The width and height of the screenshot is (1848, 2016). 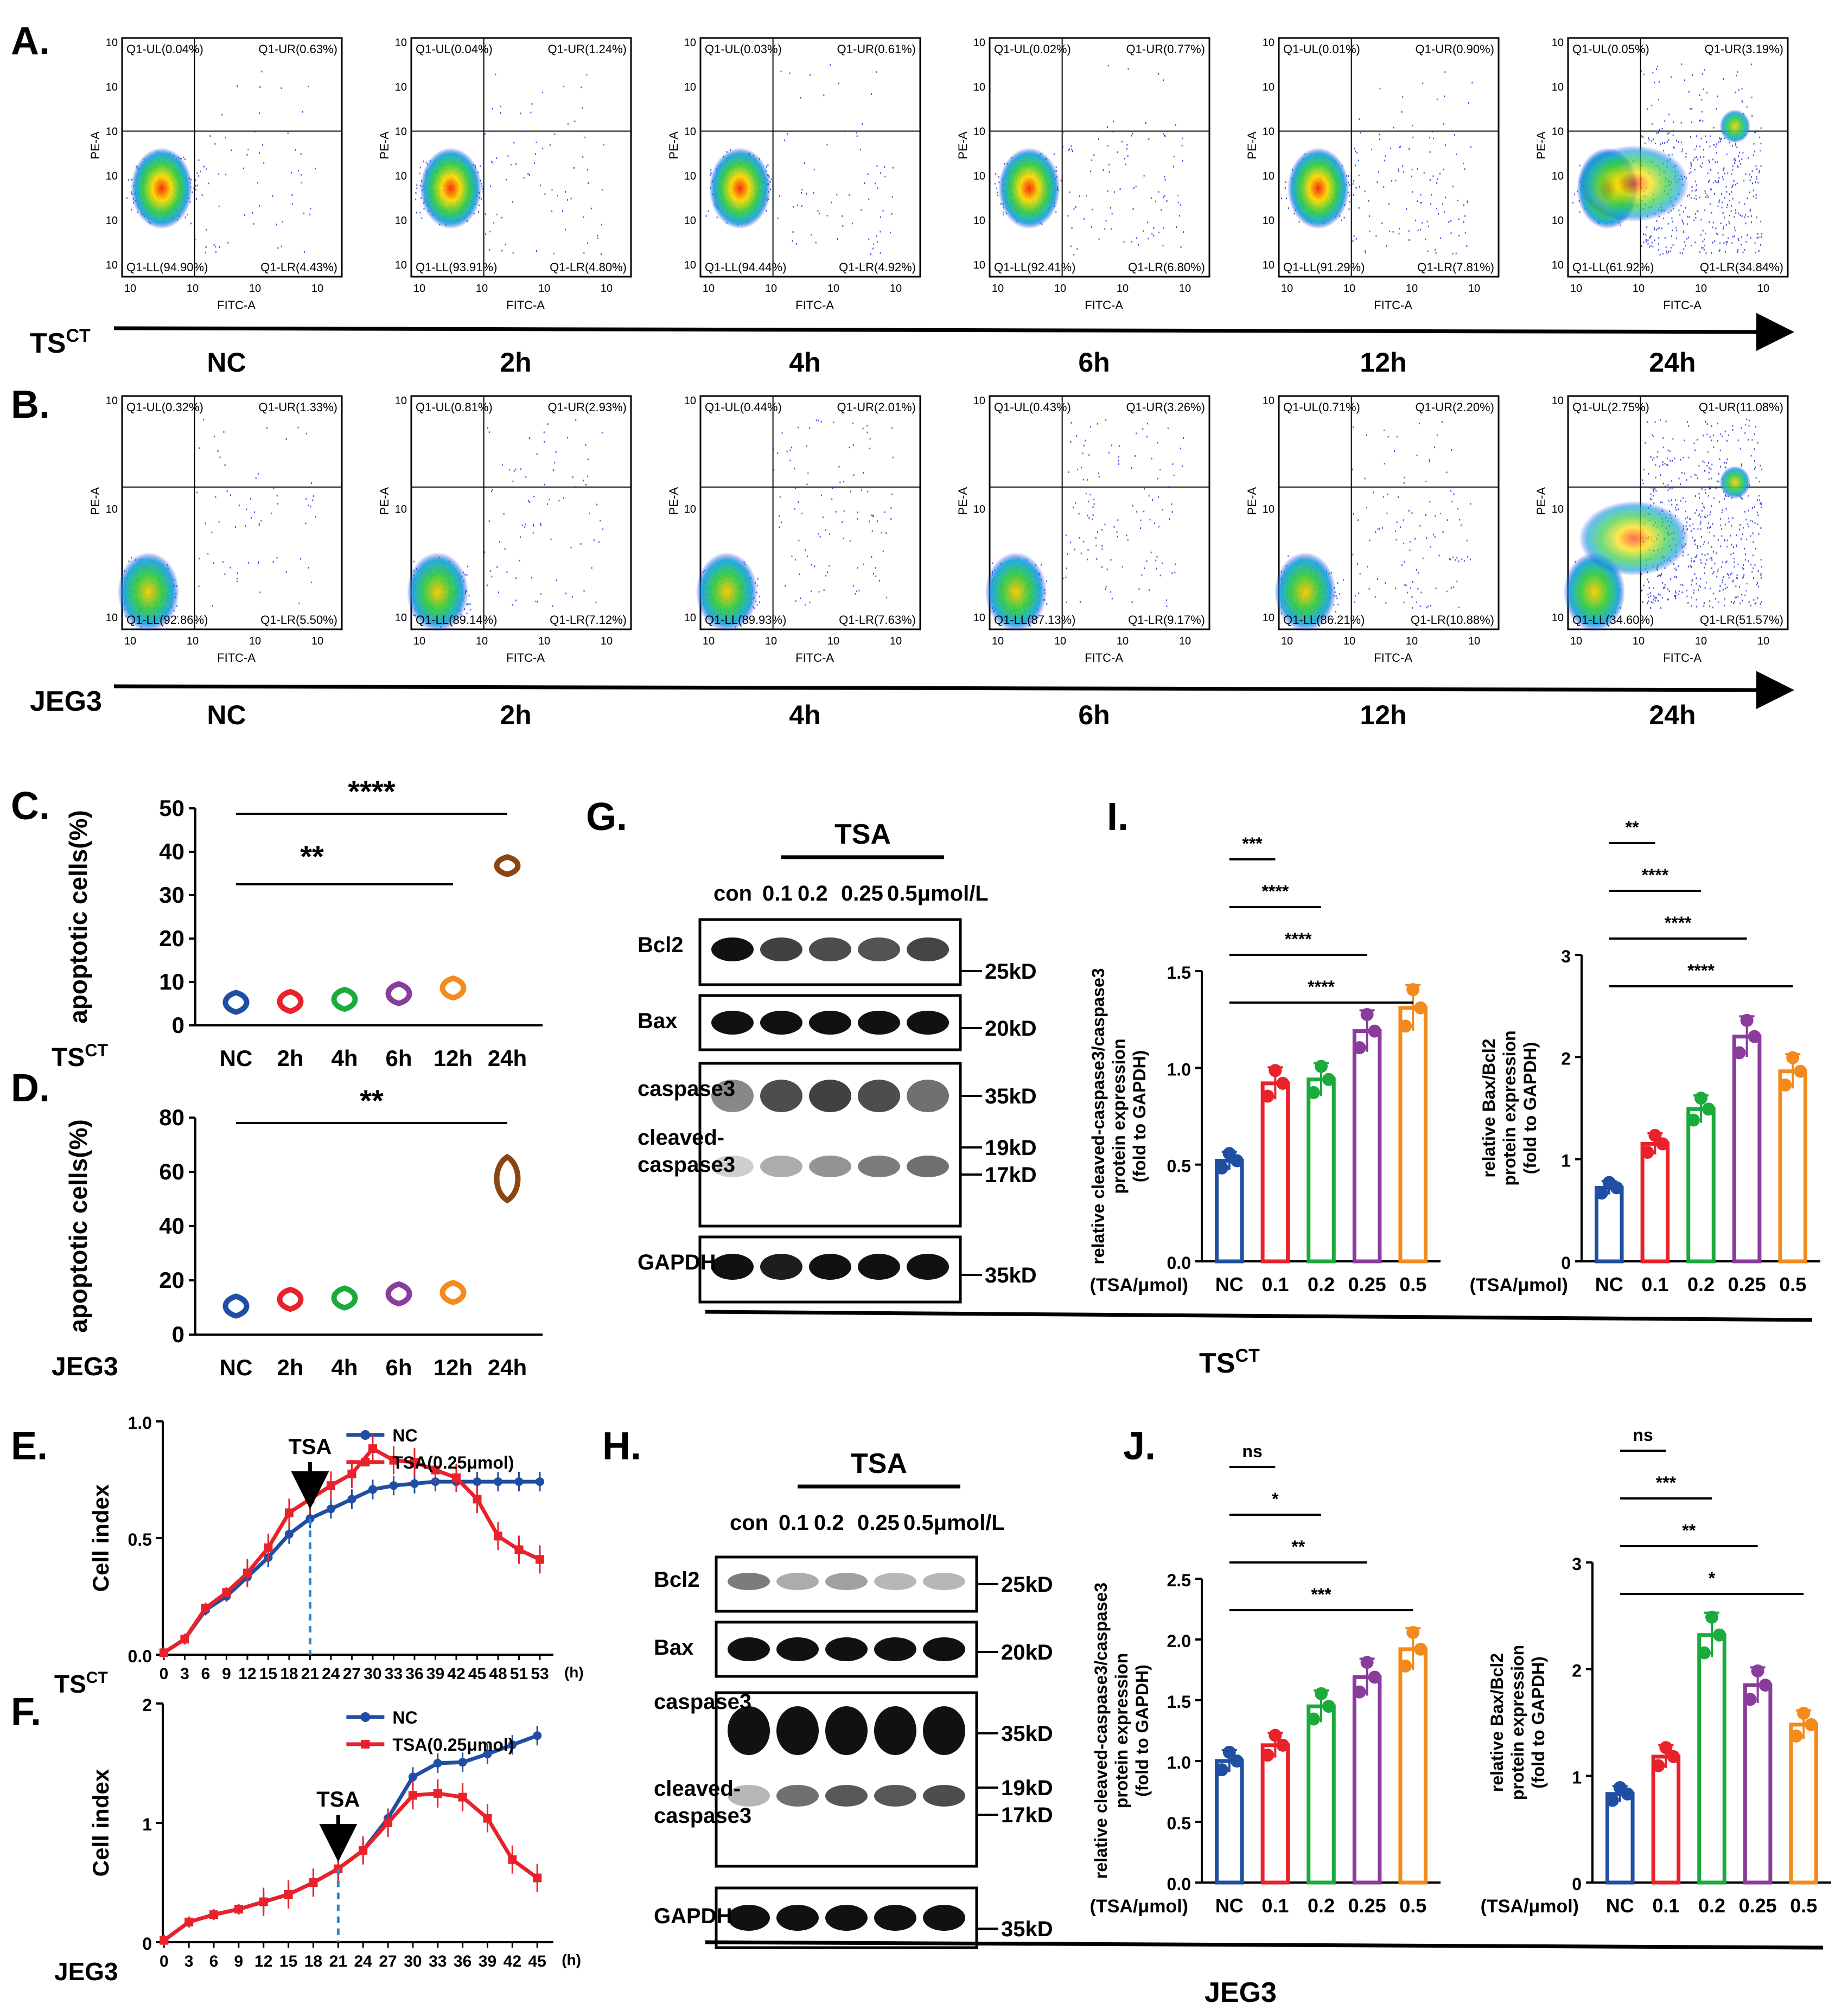 I want to click on quadrant-label-ll: Q1-LL(34.60%), so click(x=1613, y=620).